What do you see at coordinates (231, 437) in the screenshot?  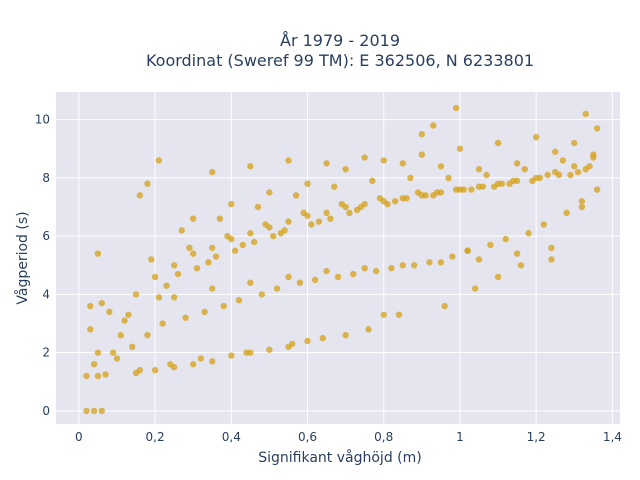 I see `x-tick-label: 0,4` at bounding box center [231, 437].